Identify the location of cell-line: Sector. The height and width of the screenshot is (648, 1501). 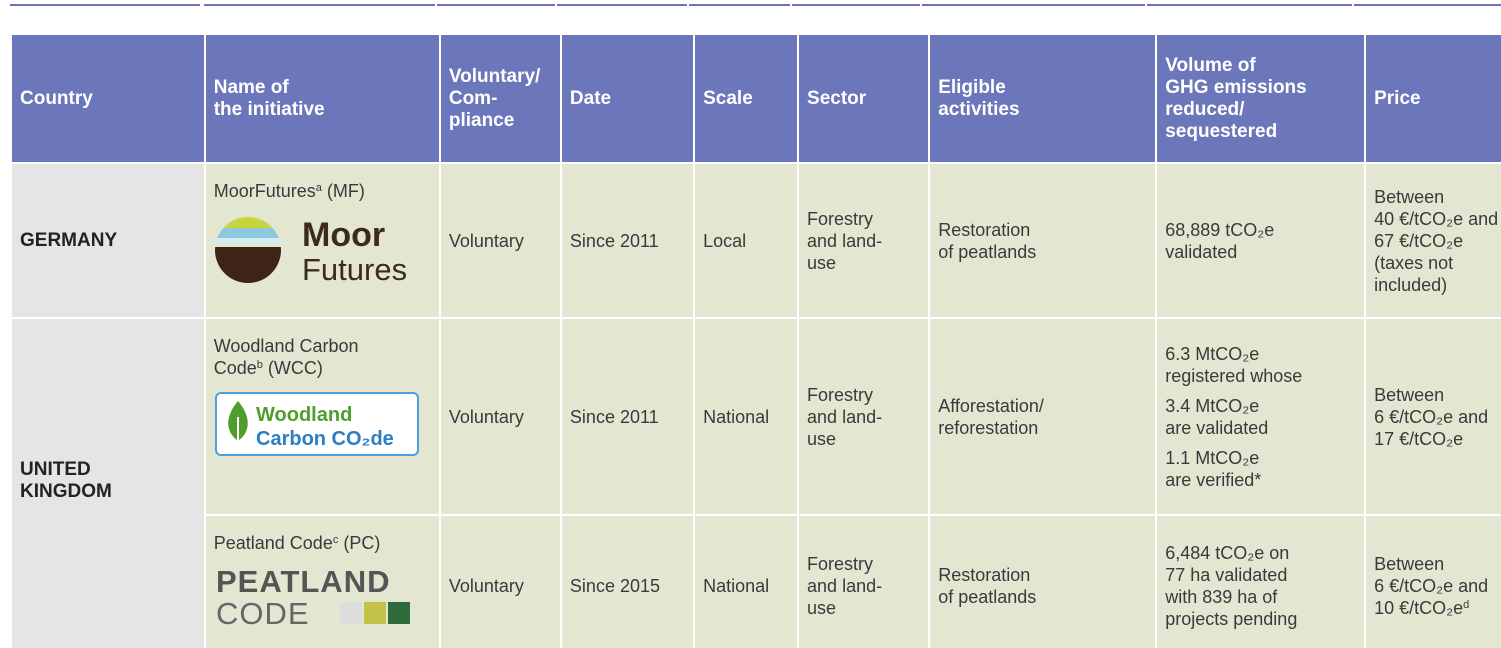
(837, 98).